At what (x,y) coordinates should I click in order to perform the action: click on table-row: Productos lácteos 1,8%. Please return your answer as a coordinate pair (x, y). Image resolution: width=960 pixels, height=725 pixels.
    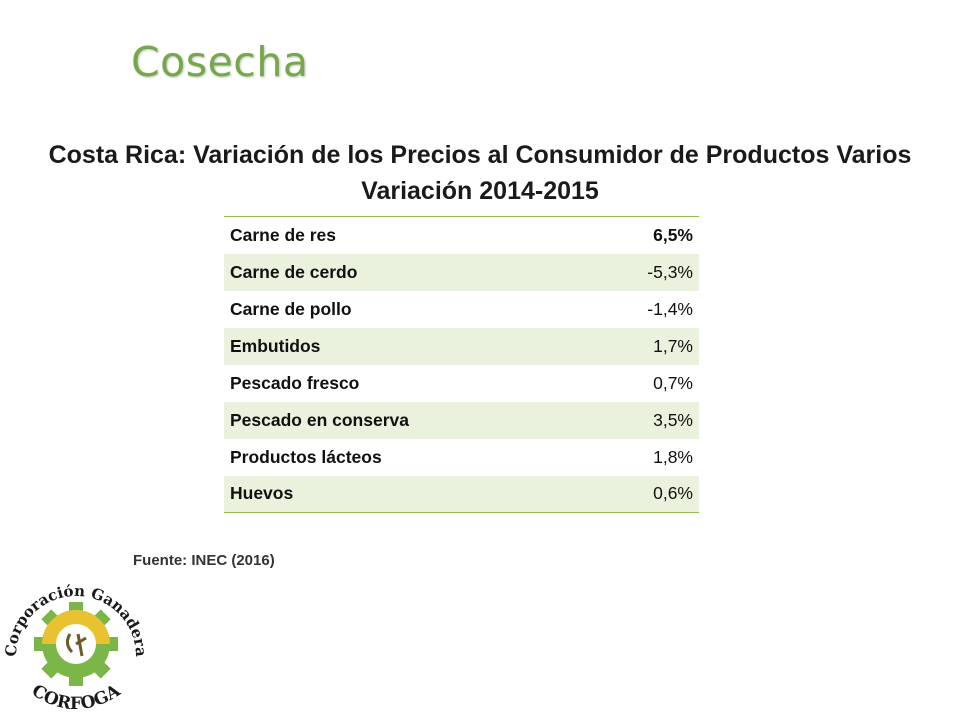
    Looking at the image, I should click on (461, 457).